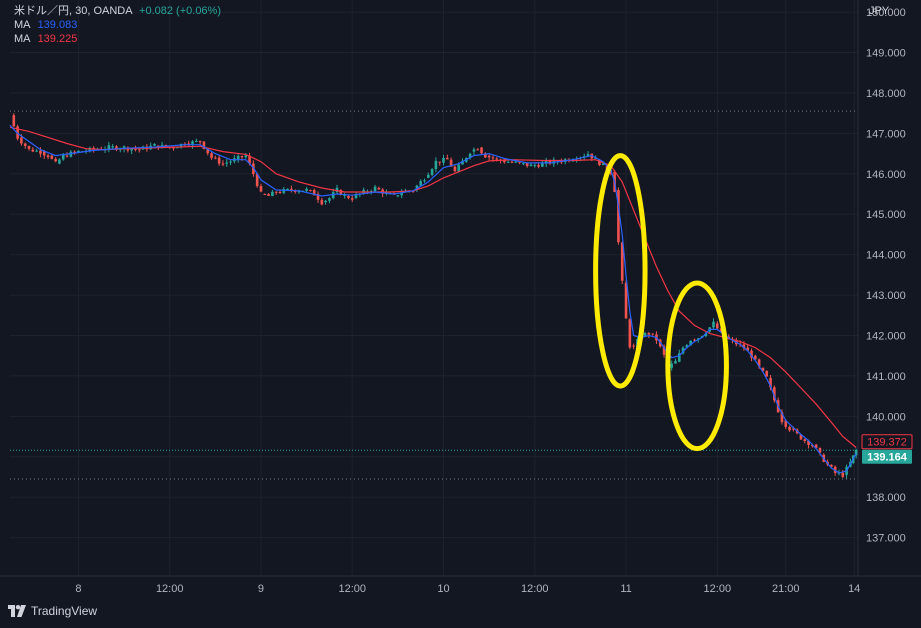 The image size is (921, 628). I want to click on x-tick-label: 11, so click(625, 589).